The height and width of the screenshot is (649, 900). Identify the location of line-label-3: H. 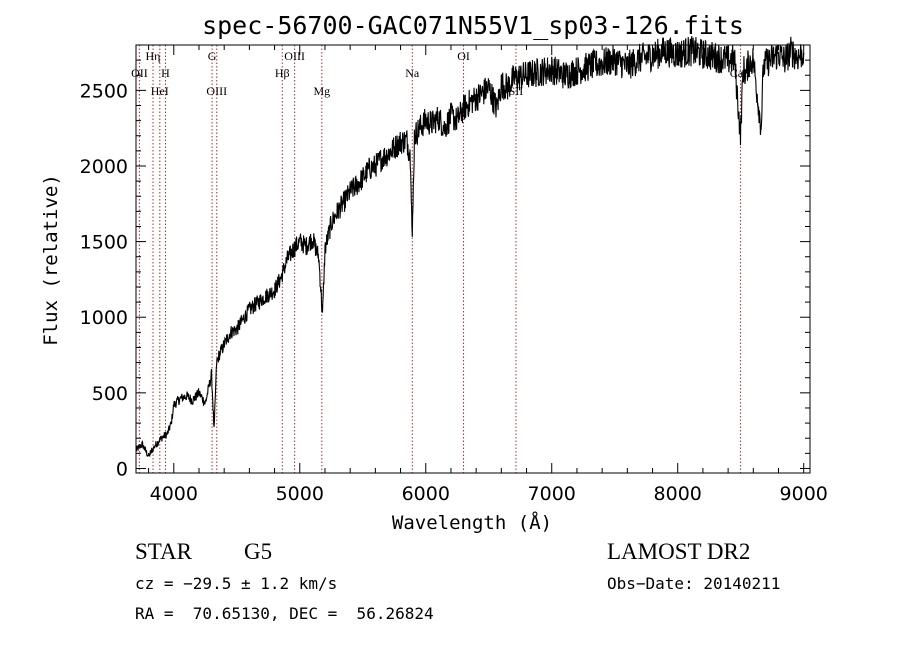
(165, 73).